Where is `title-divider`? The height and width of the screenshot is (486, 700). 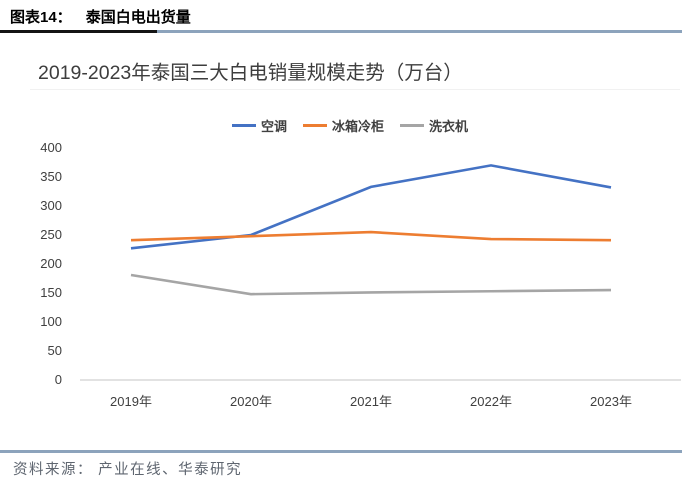
title-divider is located at coordinates (355, 89).